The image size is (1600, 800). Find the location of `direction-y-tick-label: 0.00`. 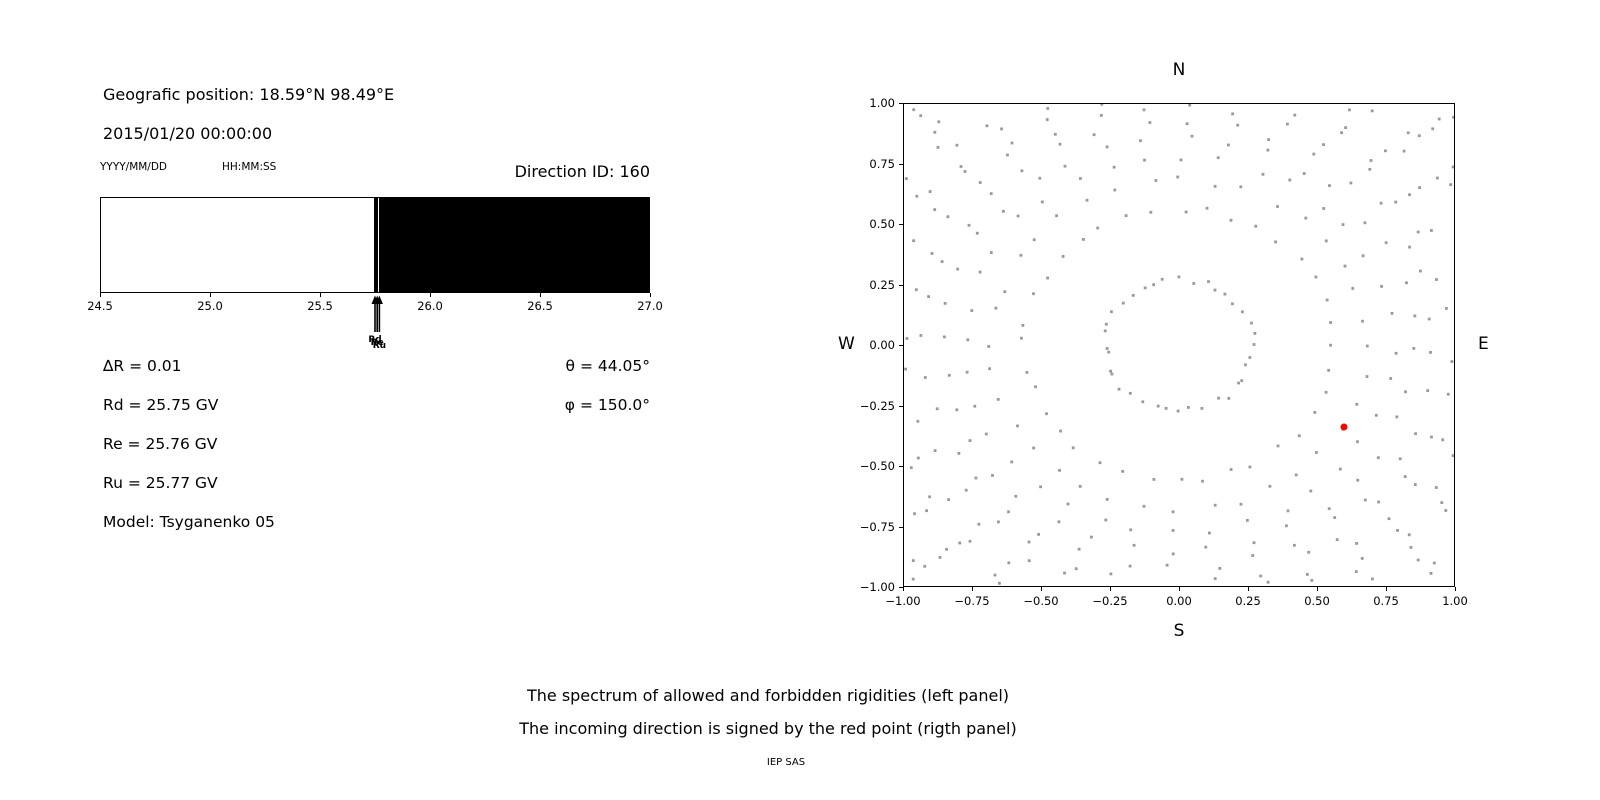

direction-y-tick-label: 0.00 is located at coordinates (882, 345).